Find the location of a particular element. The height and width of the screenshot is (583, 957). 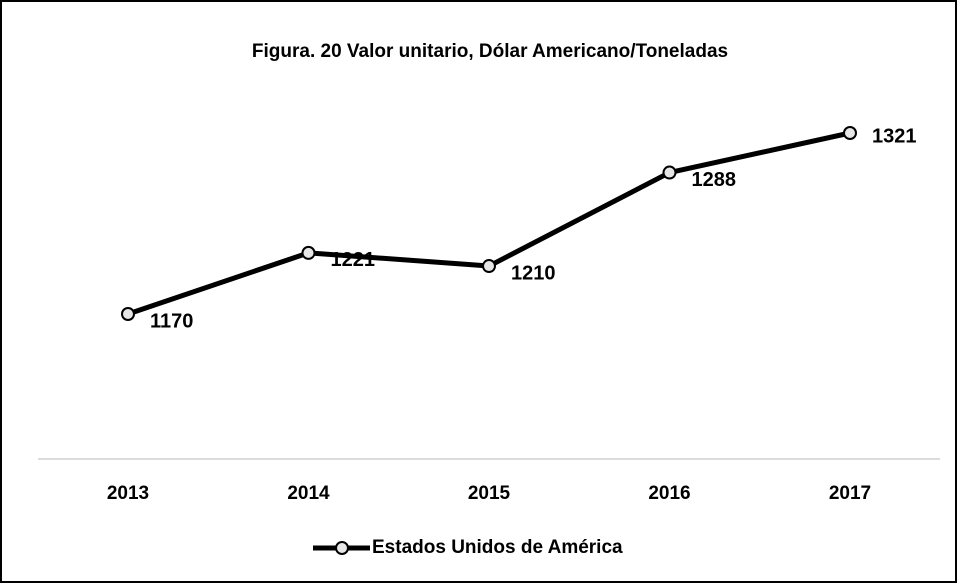

data-label: 1321 is located at coordinates (894, 136).